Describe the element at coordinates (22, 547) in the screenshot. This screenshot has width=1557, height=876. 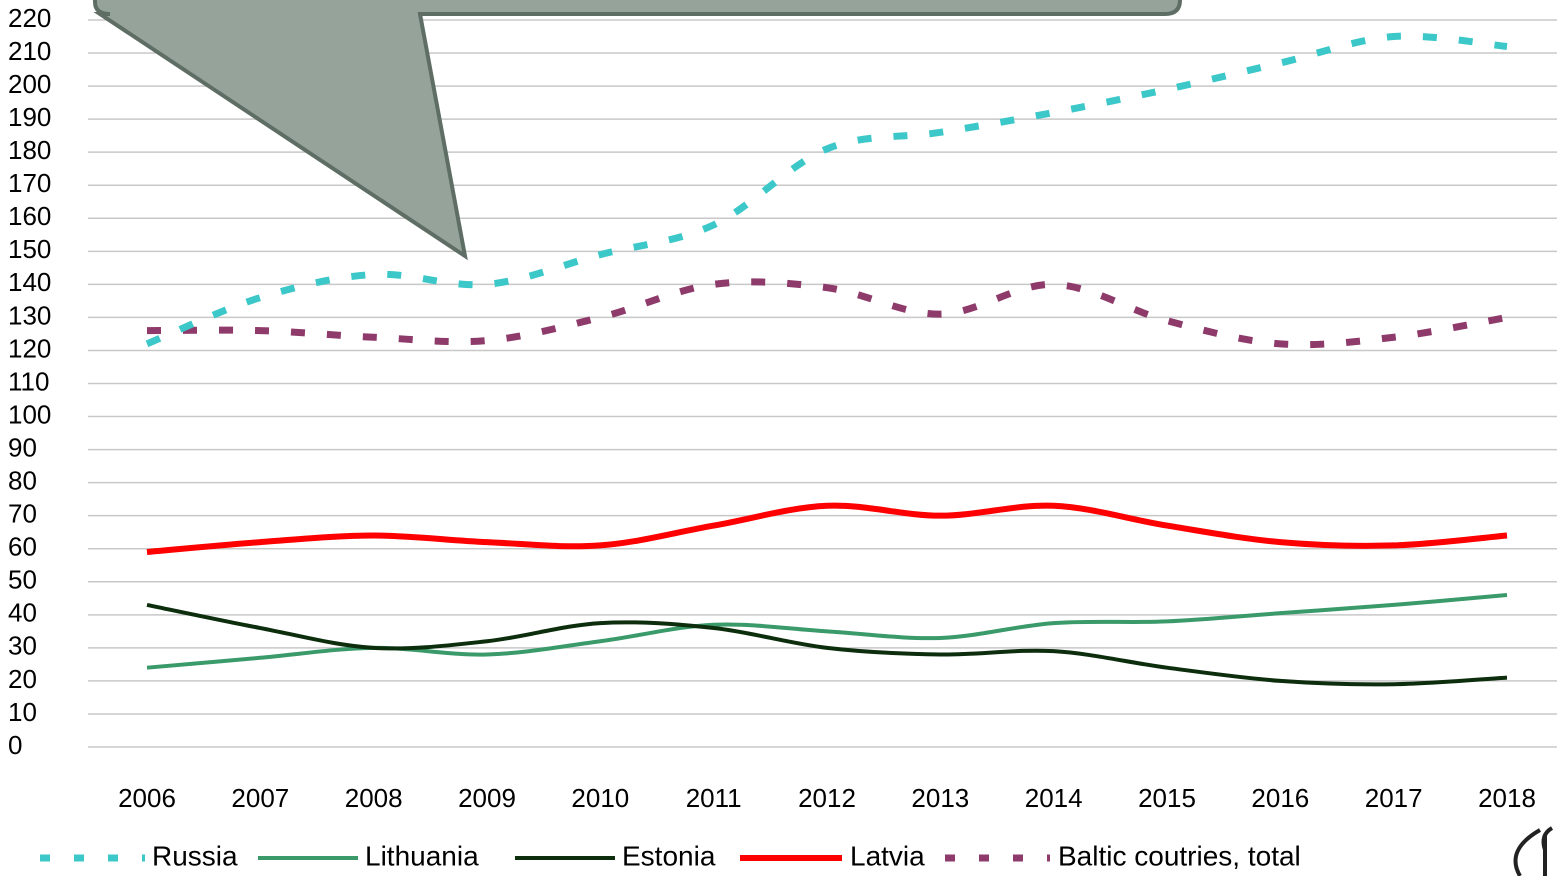
I see `y-tick-label: 60` at that location.